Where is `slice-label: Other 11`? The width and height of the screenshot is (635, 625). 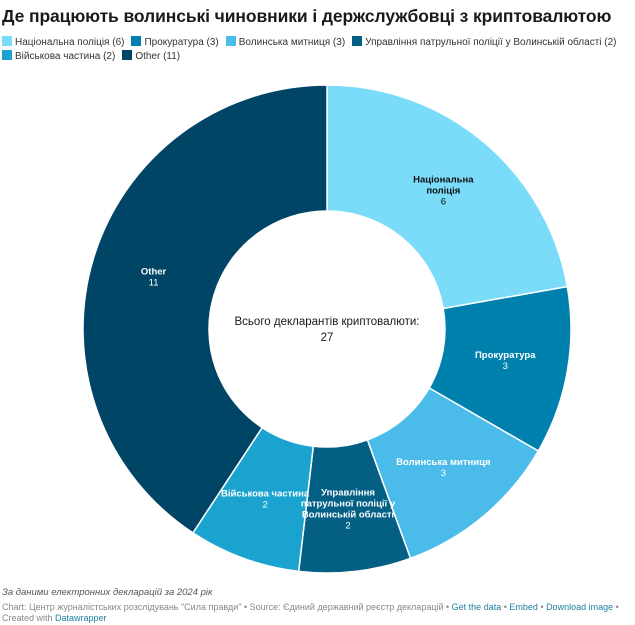 slice-label: Other 11 is located at coordinates (154, 278).